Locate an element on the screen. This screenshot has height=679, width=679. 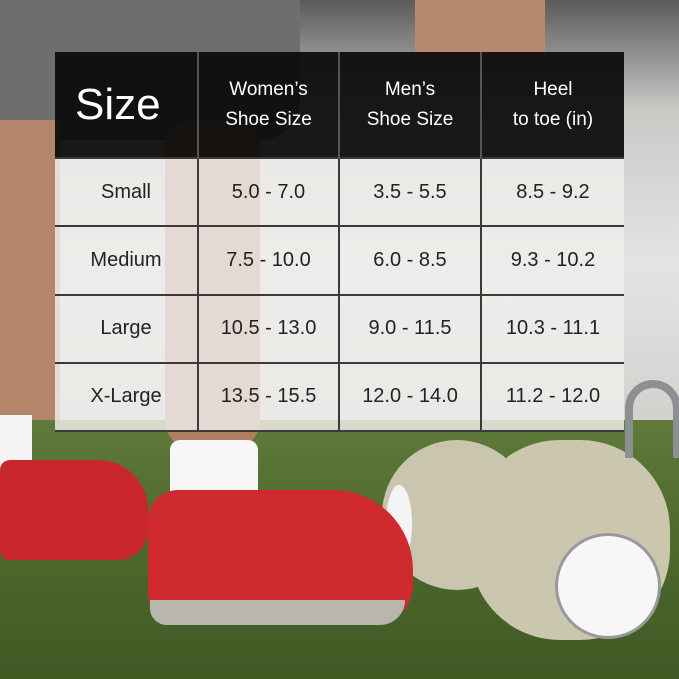
header-mens-line2: Shoe Size is located at coordinates (410, 119).